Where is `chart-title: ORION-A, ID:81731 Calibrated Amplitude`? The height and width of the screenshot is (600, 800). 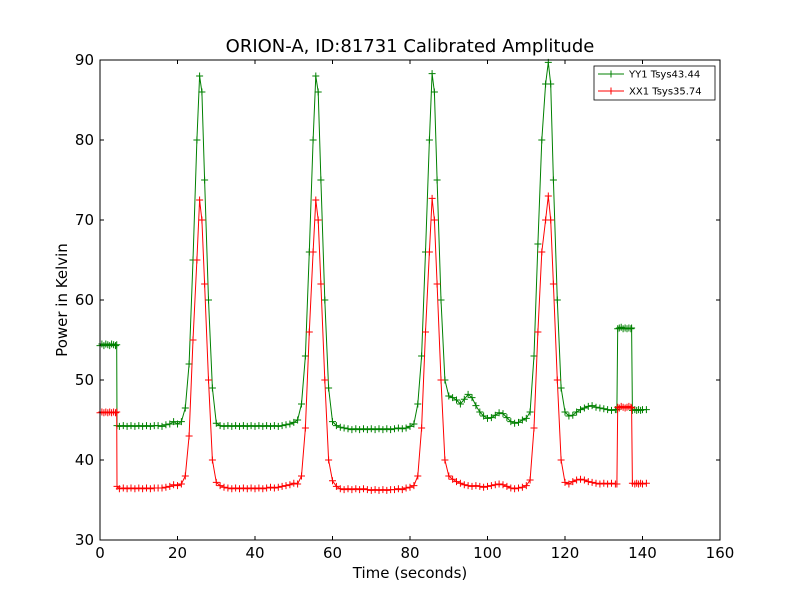
chart-title: ORION-A, ID:81731 Calibrated Amplitude is located at coordinates (410, 46).